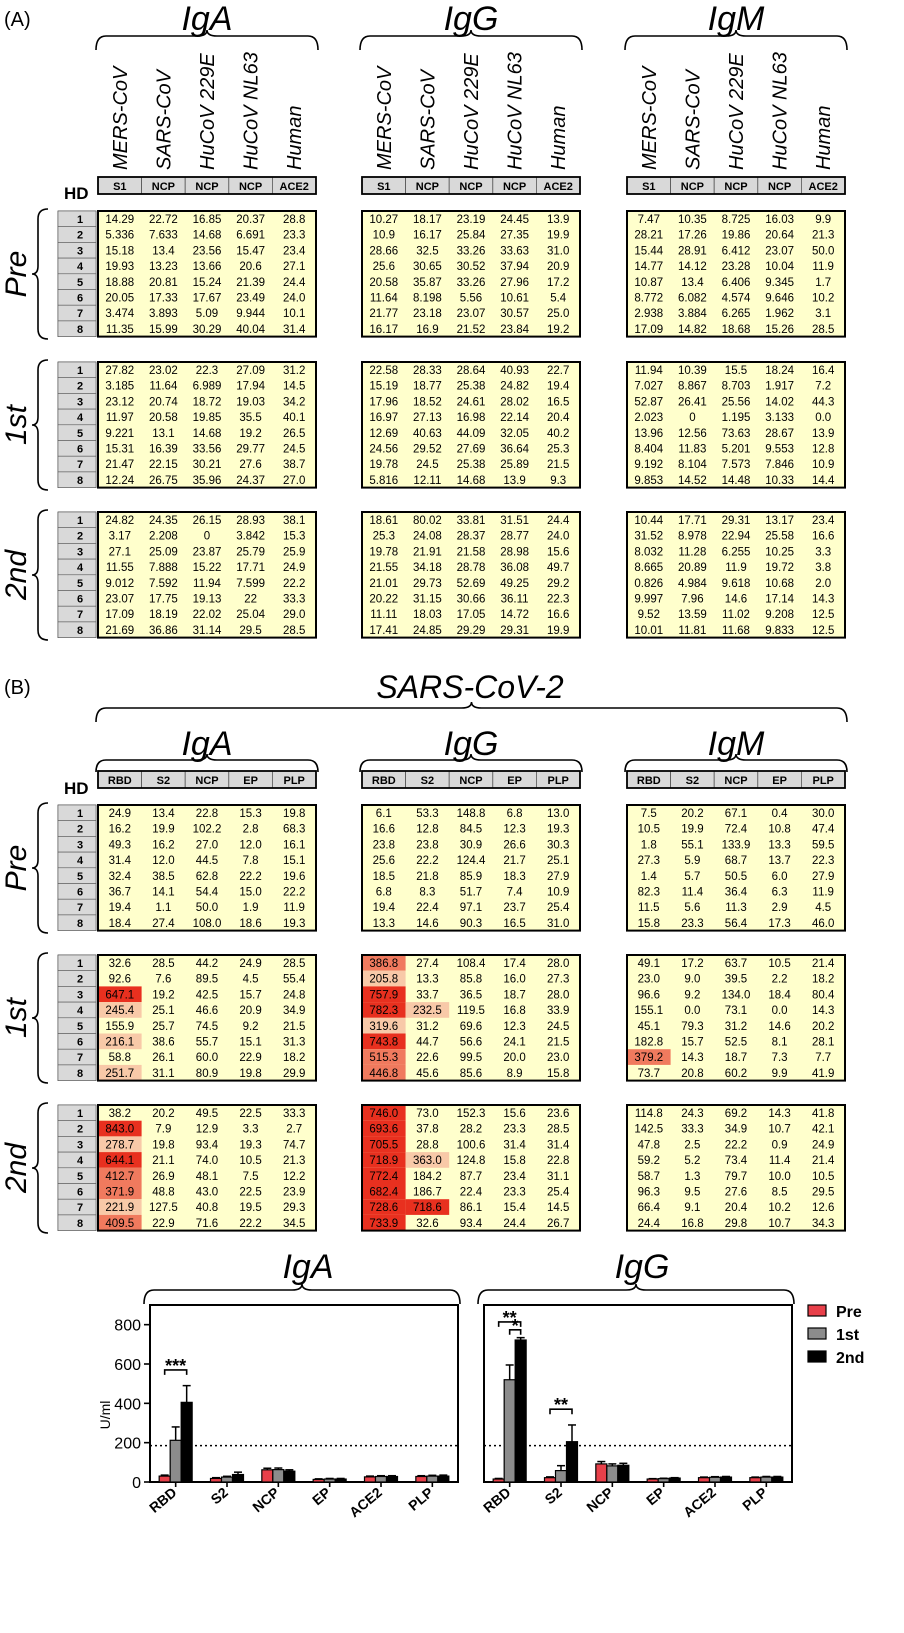 This screenshot has width=904, height=1633. I want to click on panel-b-ig-brace, so click(207, 763).